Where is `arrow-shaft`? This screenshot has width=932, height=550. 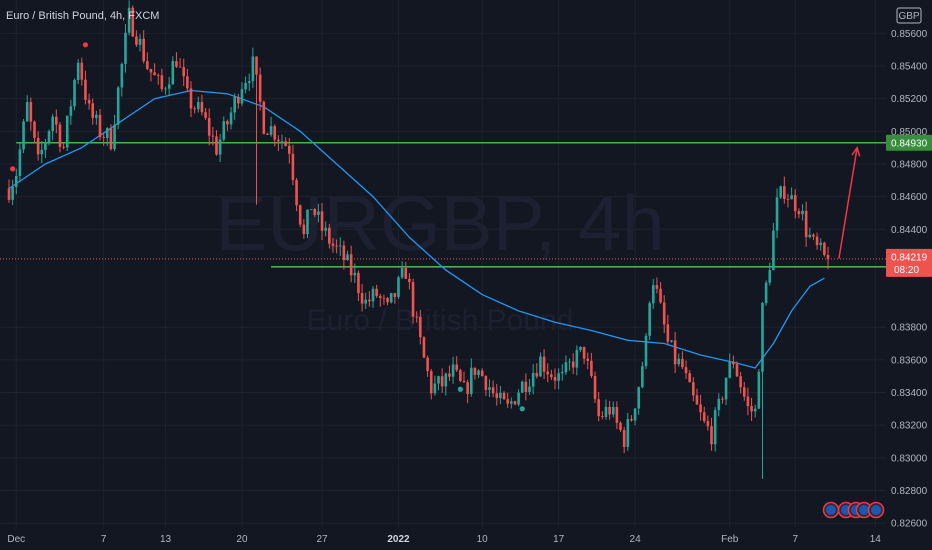 arrow-shaft is located at coordinates (848, 203).